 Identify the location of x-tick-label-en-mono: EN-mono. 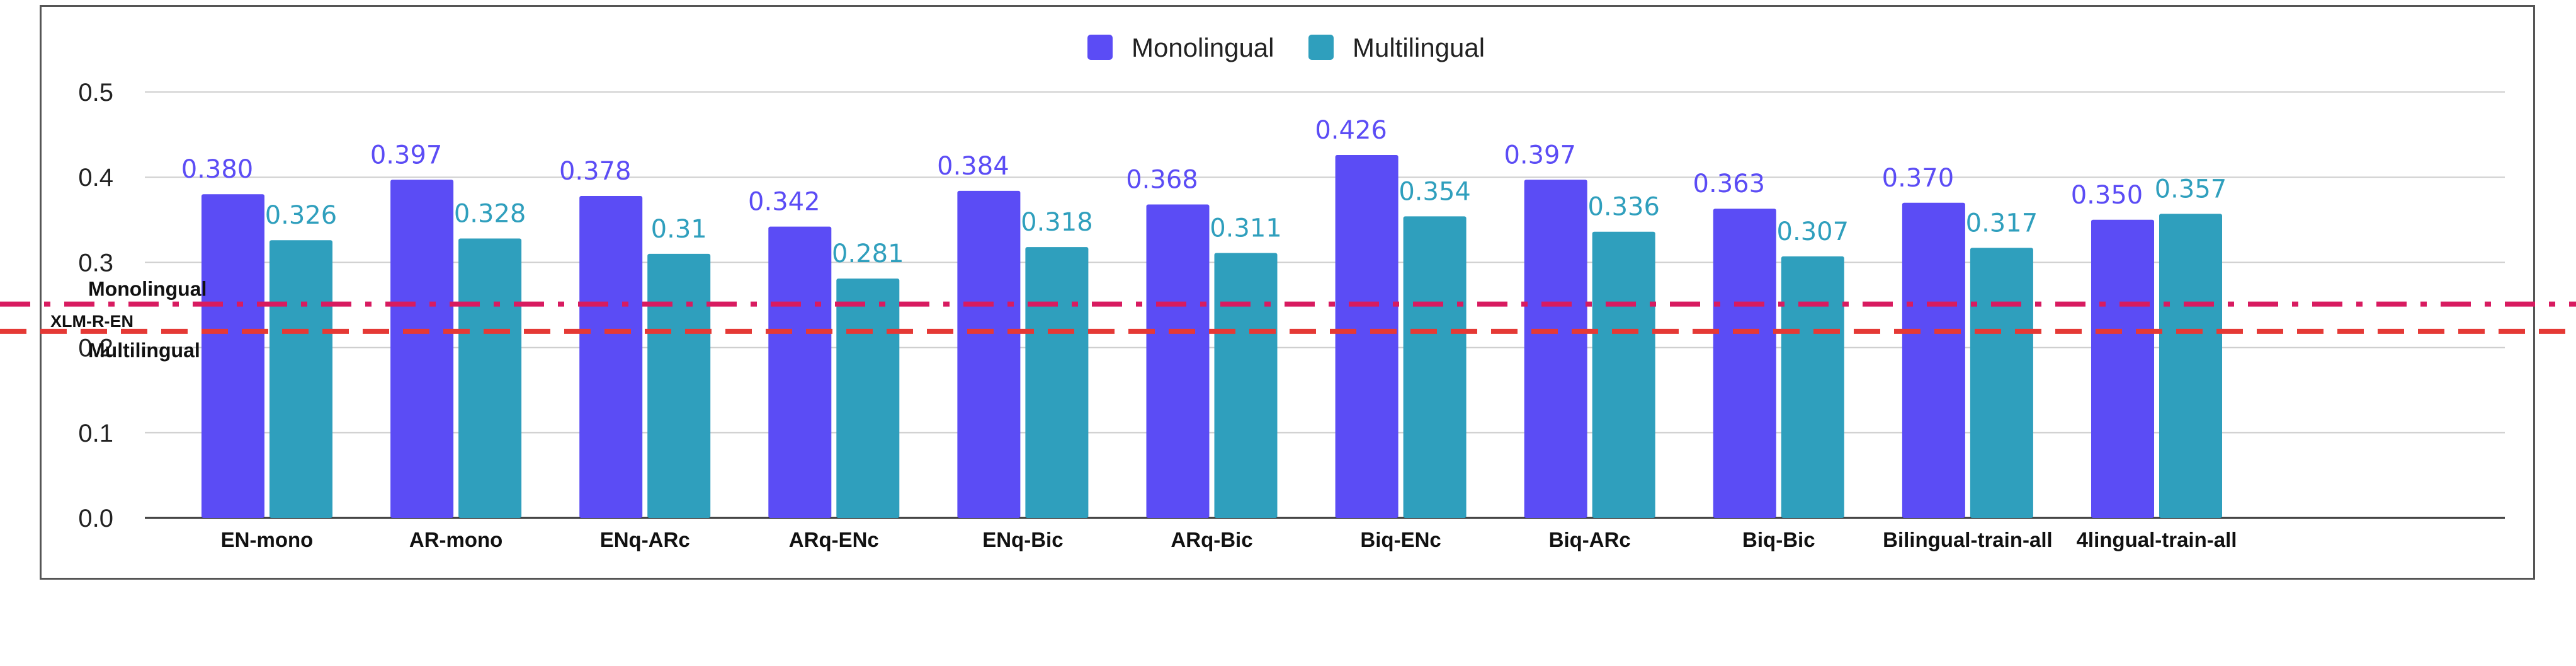
(267, 539).